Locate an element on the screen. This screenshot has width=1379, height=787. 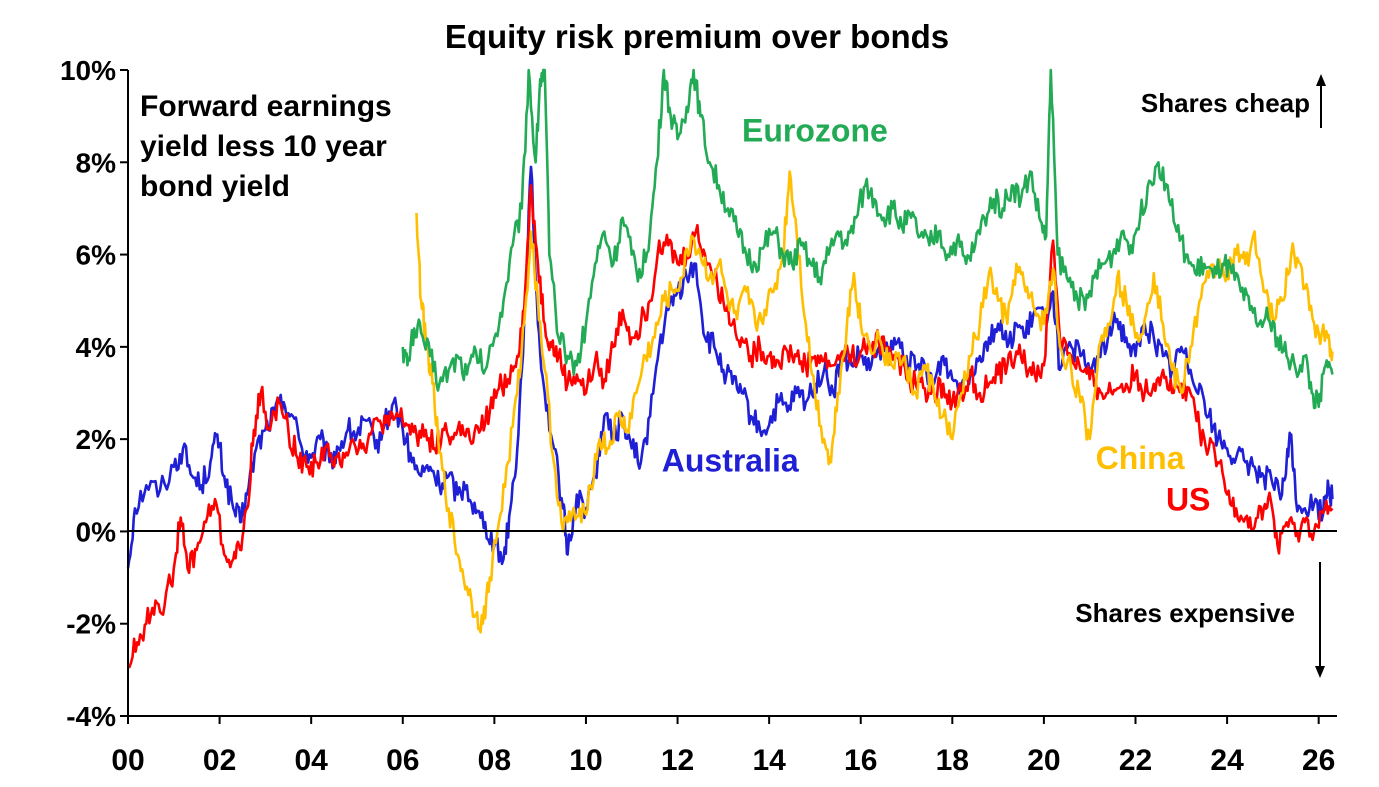
y-tick-label: 4% is located at coordinates (96, 347).